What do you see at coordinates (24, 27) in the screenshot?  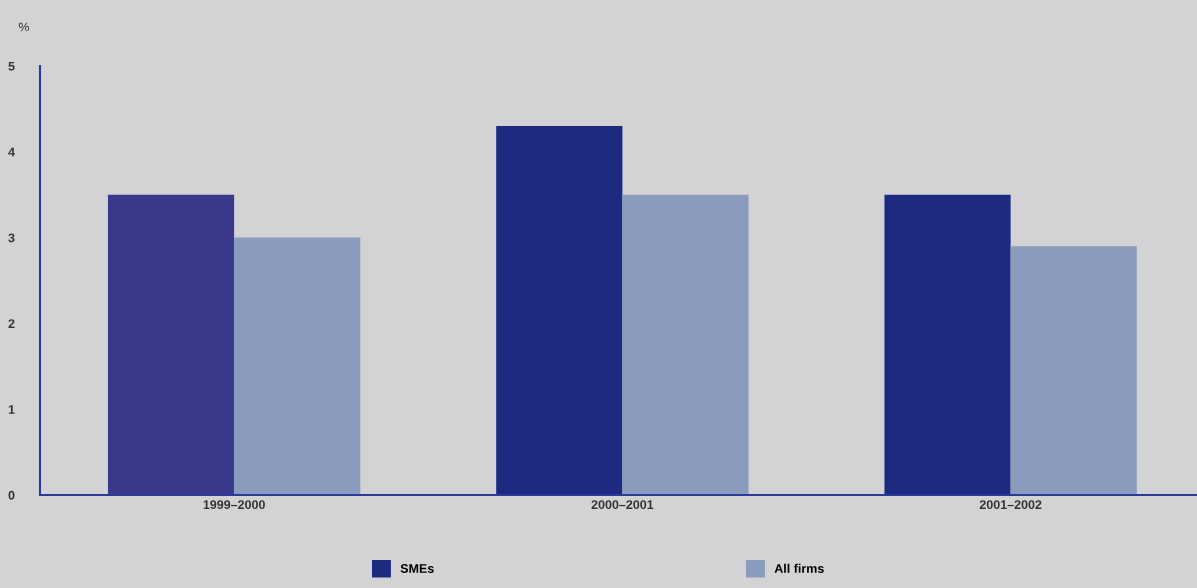 I see `y-axis-title: %` at bounding box center [24, 27].